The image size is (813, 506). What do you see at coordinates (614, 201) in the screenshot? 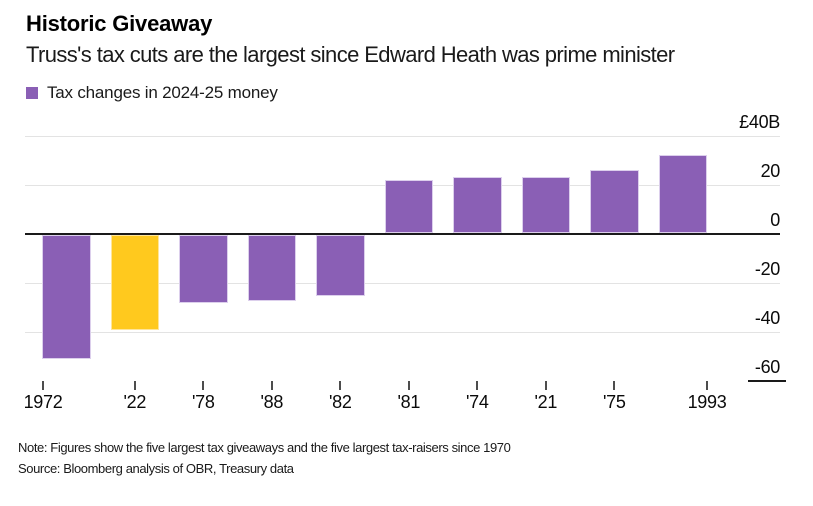
I see `bar-'75` at bounding box center [614, 201].